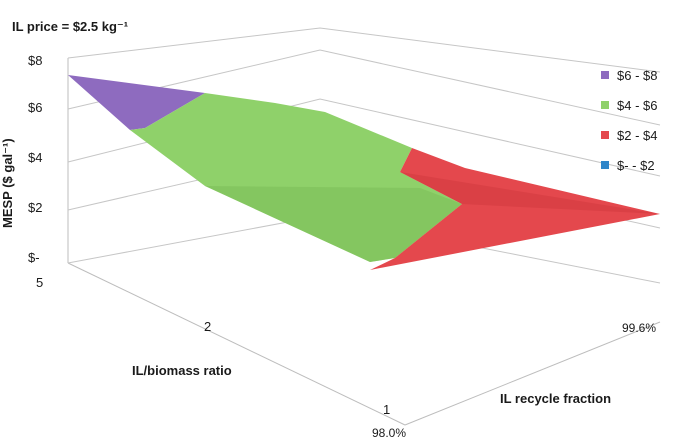 The height and width of the screenshot is (442, 676). Describe the element at coordinates (35, 107) in the screenshot. I see `z-tick-label-6: $6` at that location.